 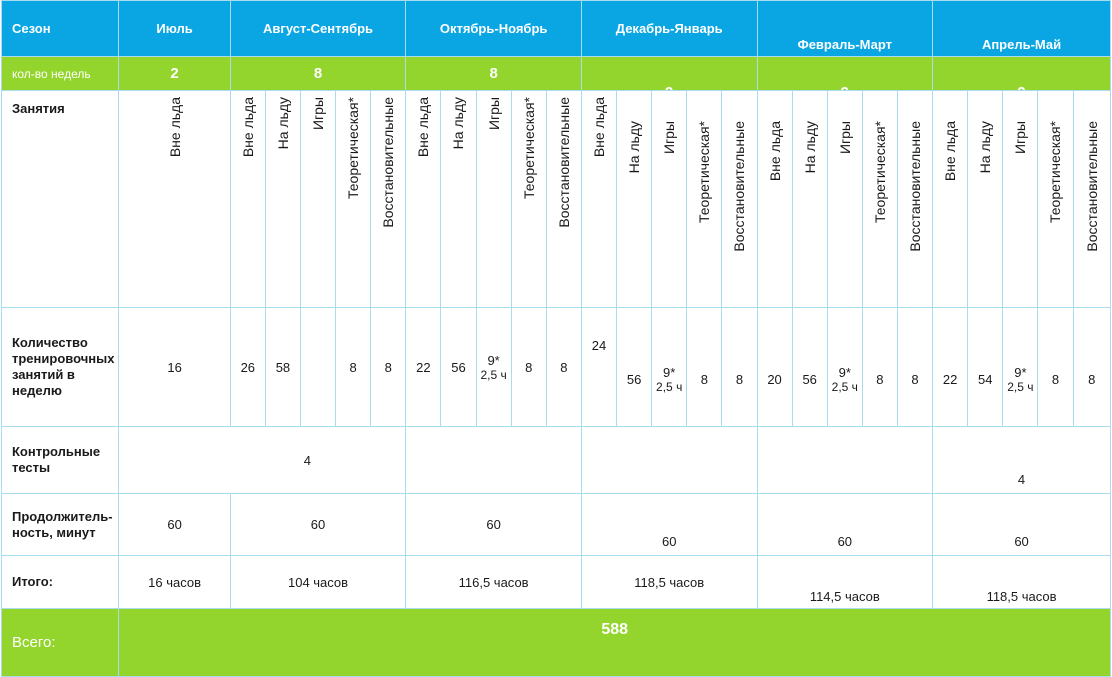 What do you see at coordinates (318, 524) in the screenshot?
I see `duration-aug-sep: 60` at bounding box center [318, 524].